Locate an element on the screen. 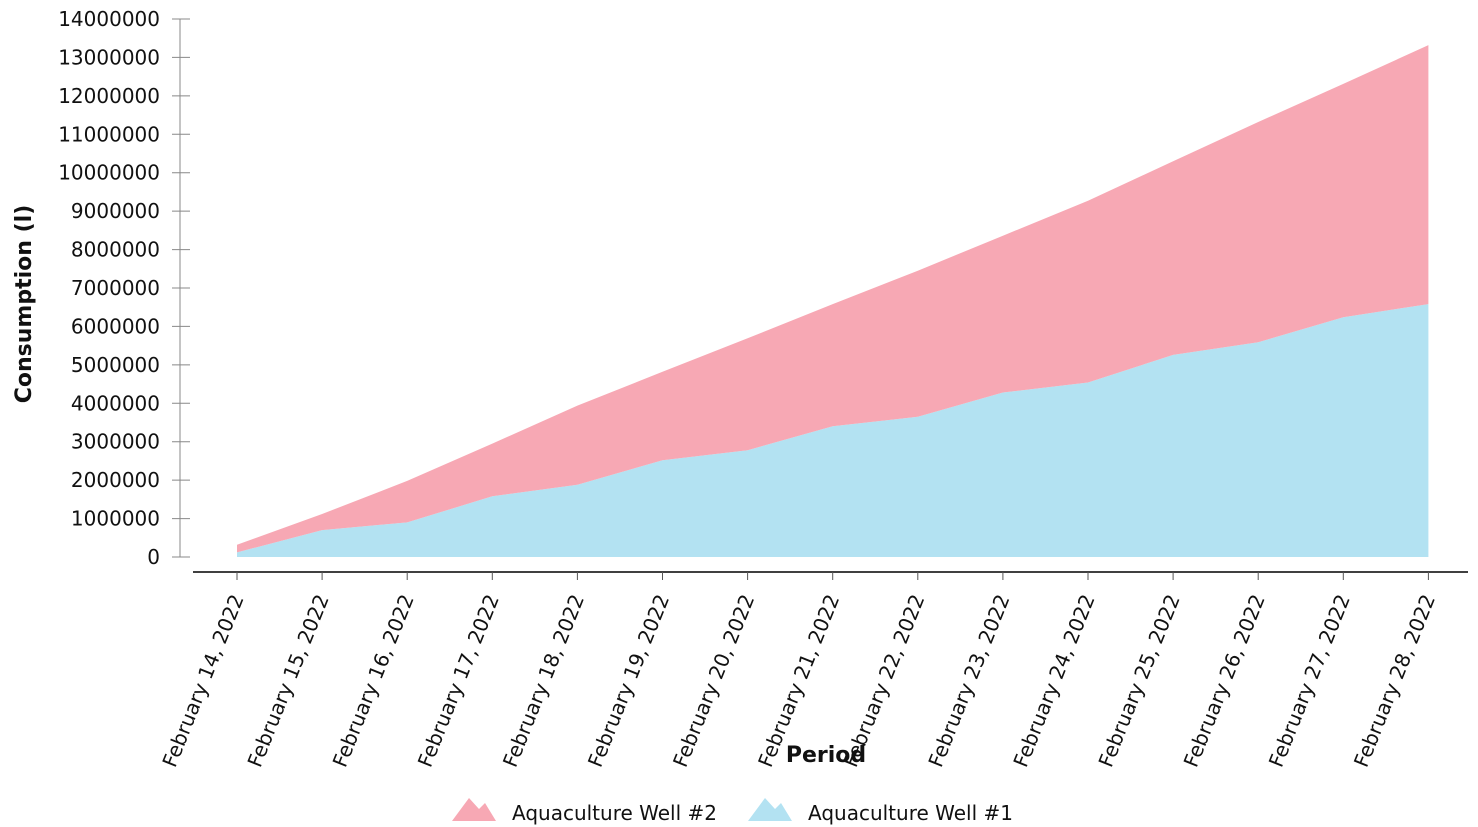 The width and height of the screenshot is (1478, 827). x-tick-label: February 27, 2022 is located at coordinates (1309, 681).